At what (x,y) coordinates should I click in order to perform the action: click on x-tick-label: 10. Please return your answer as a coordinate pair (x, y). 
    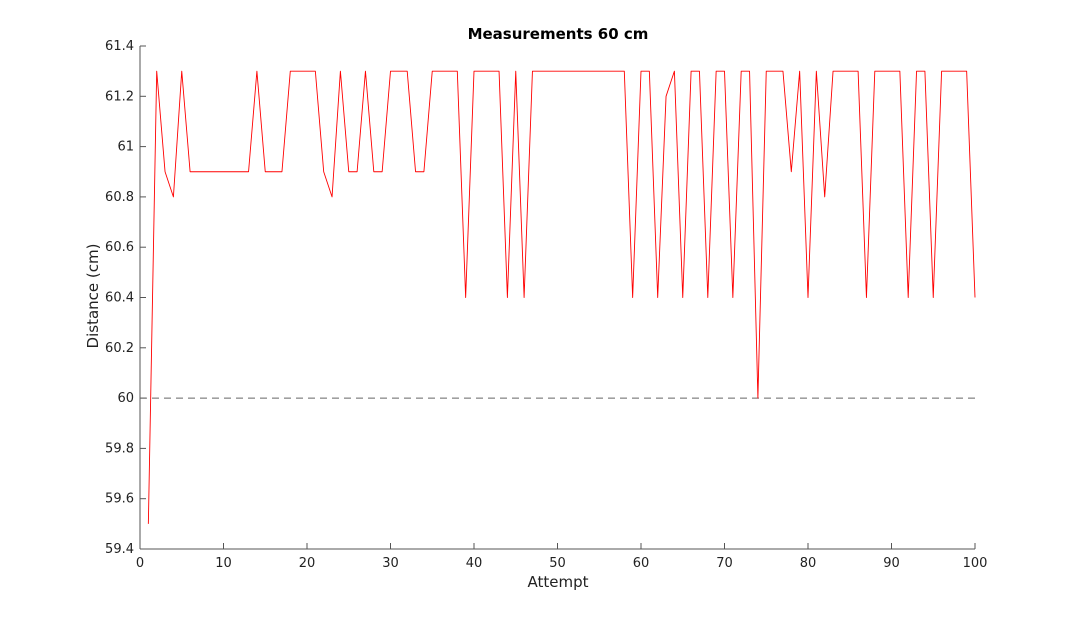
    Looking at the image, I should click on (223, 563).